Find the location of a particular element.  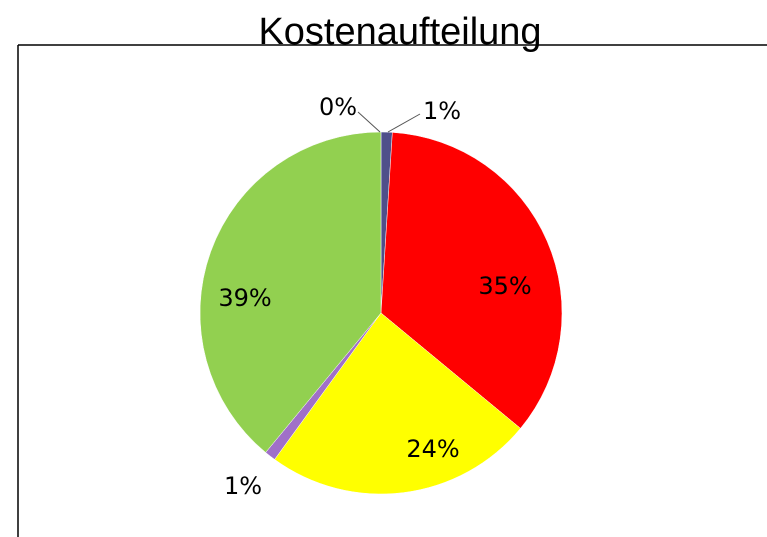

data-label: 24% is located at coordinates (432, 449).